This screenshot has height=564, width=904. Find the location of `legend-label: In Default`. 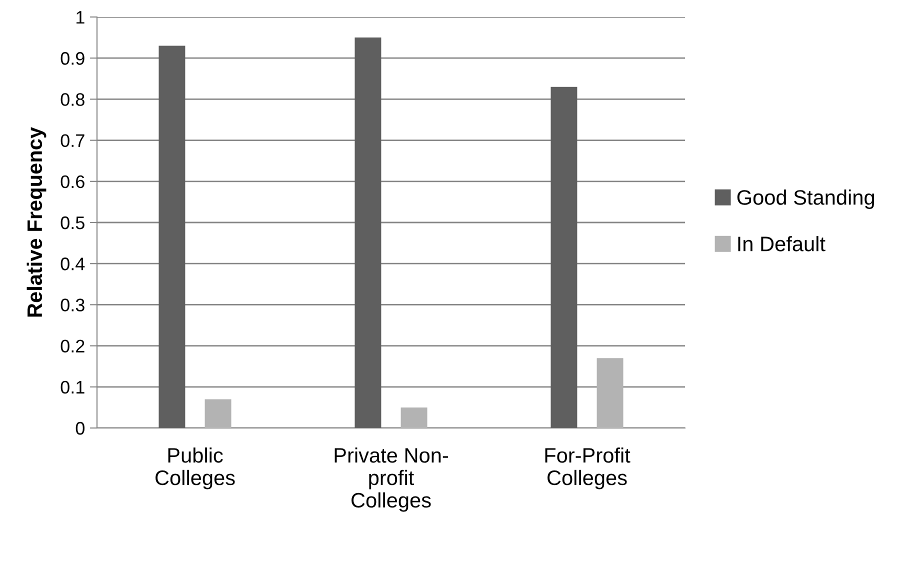

legend-label: In Default is located at coordinates (782, 244).